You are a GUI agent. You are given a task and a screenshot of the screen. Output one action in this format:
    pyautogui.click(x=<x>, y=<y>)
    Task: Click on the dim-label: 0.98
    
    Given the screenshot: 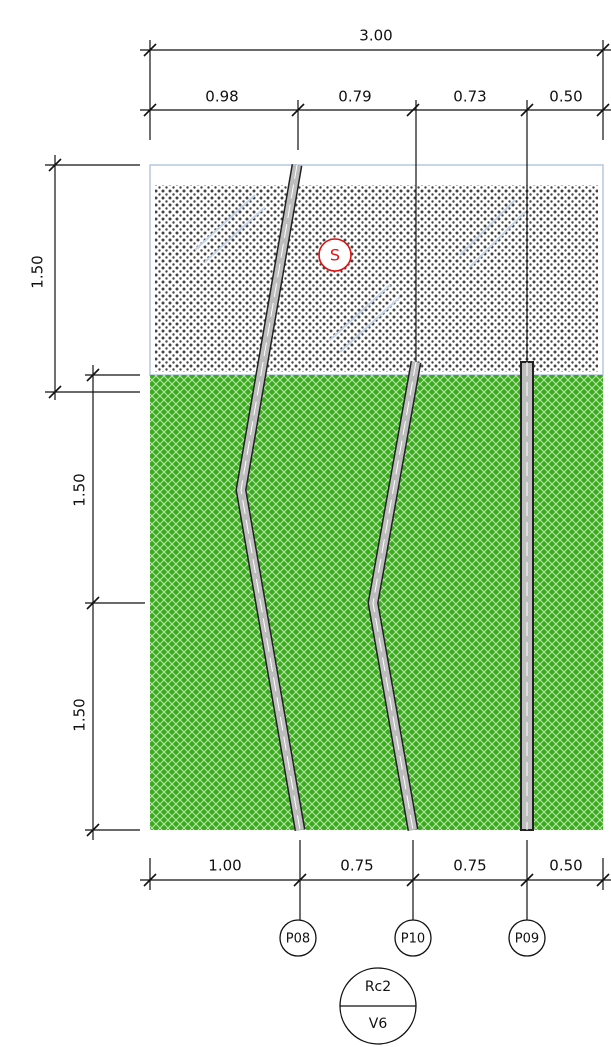 What is the action you would take?
    pyautogui.click(x=221, y=97)
    